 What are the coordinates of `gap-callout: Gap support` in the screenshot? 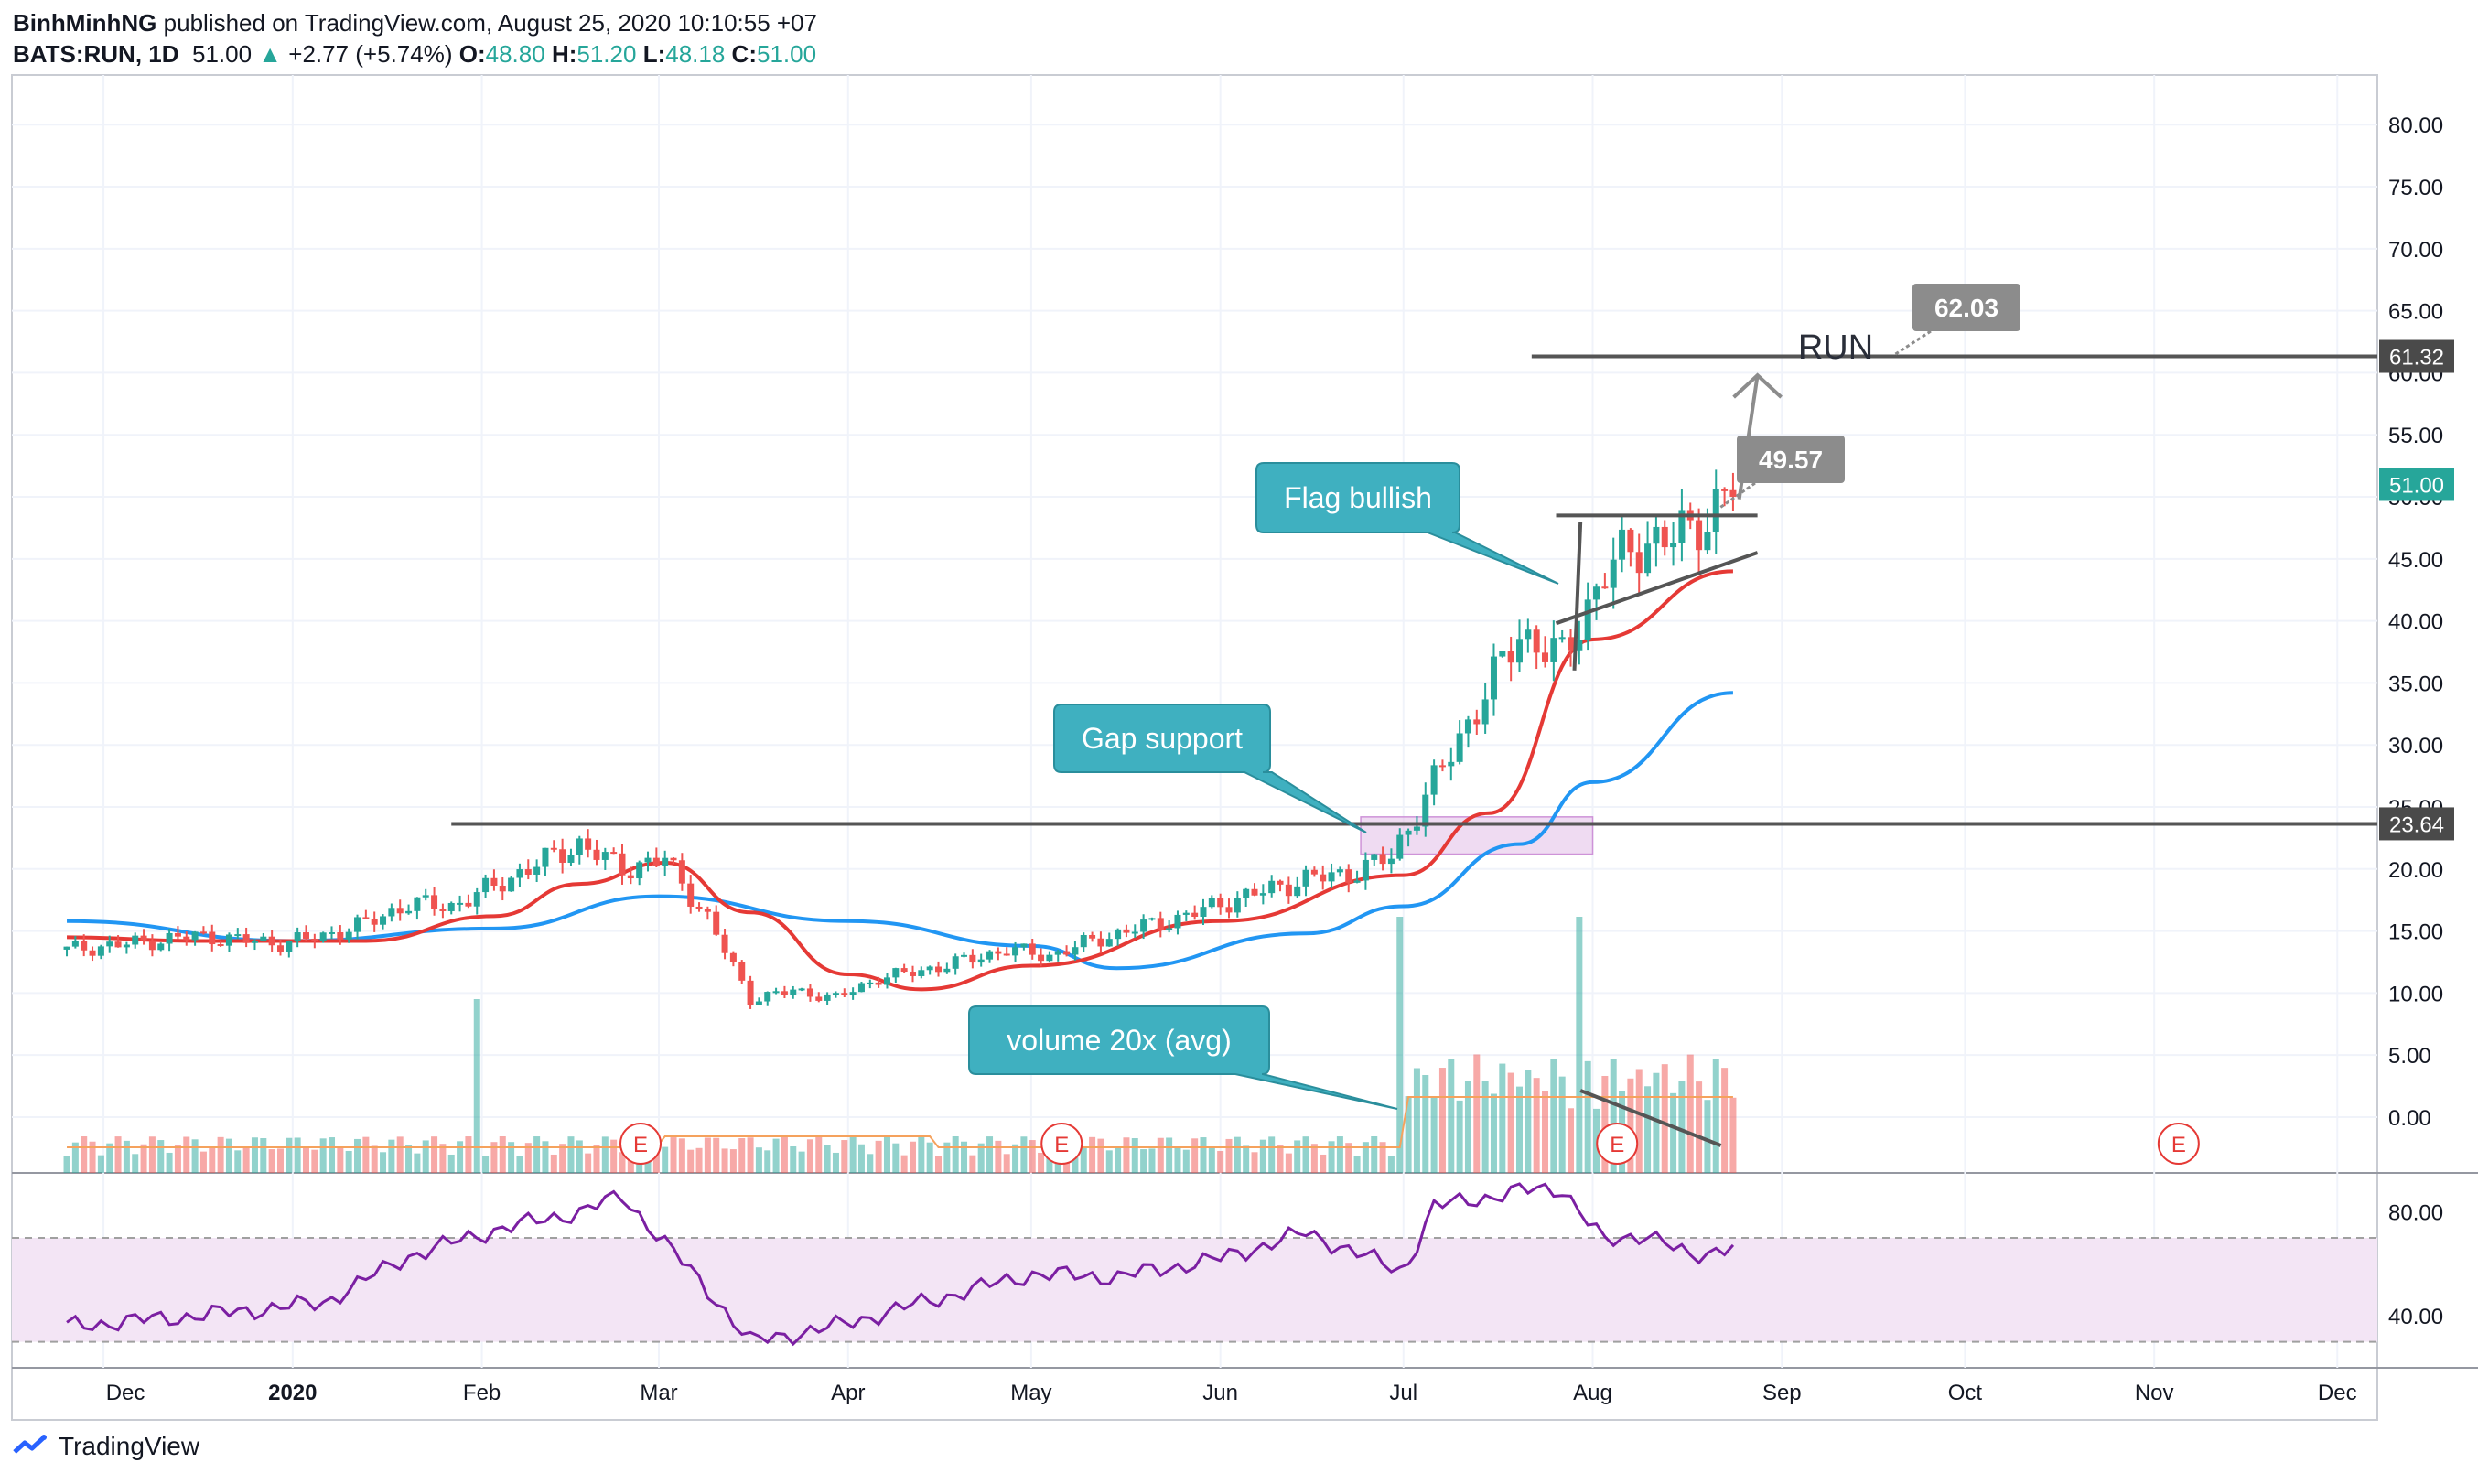 It's located at (1210, 768).